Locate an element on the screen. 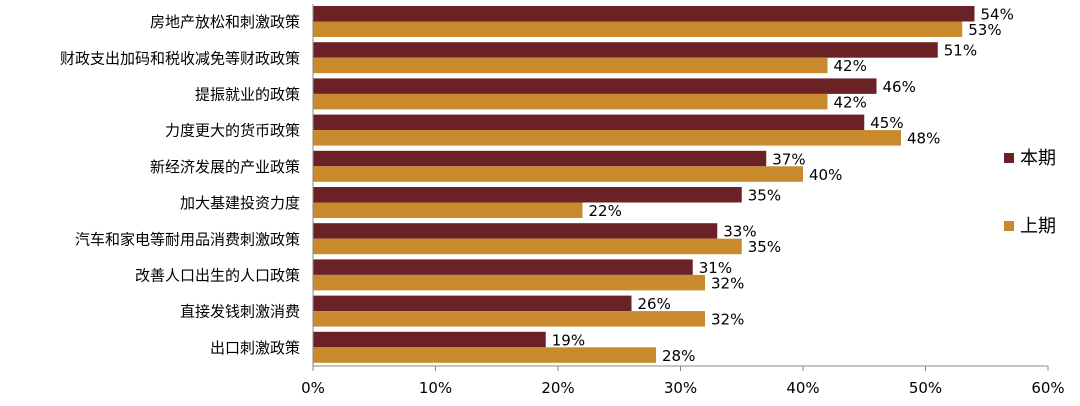 This screenshot has height=406, width=1080. value-label: 33% is located at coordinates (739, 232).